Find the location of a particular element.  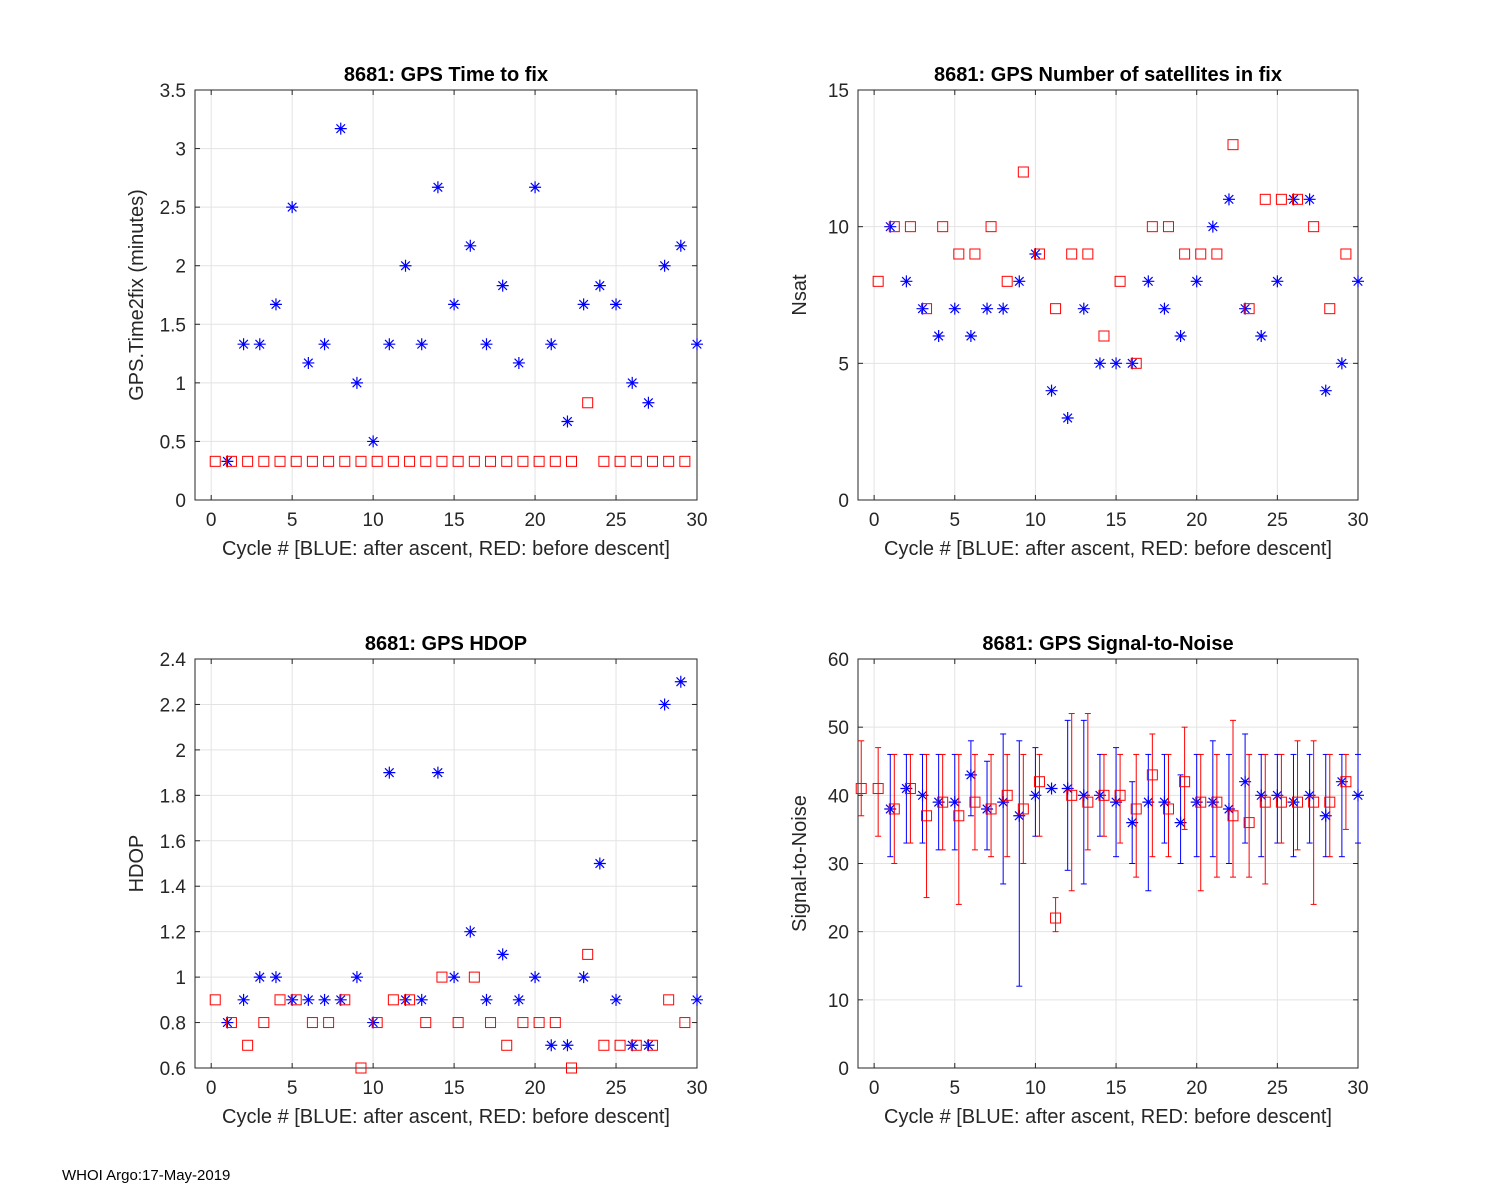

y-tick-label: 50 is located at coordinates (838, 728).